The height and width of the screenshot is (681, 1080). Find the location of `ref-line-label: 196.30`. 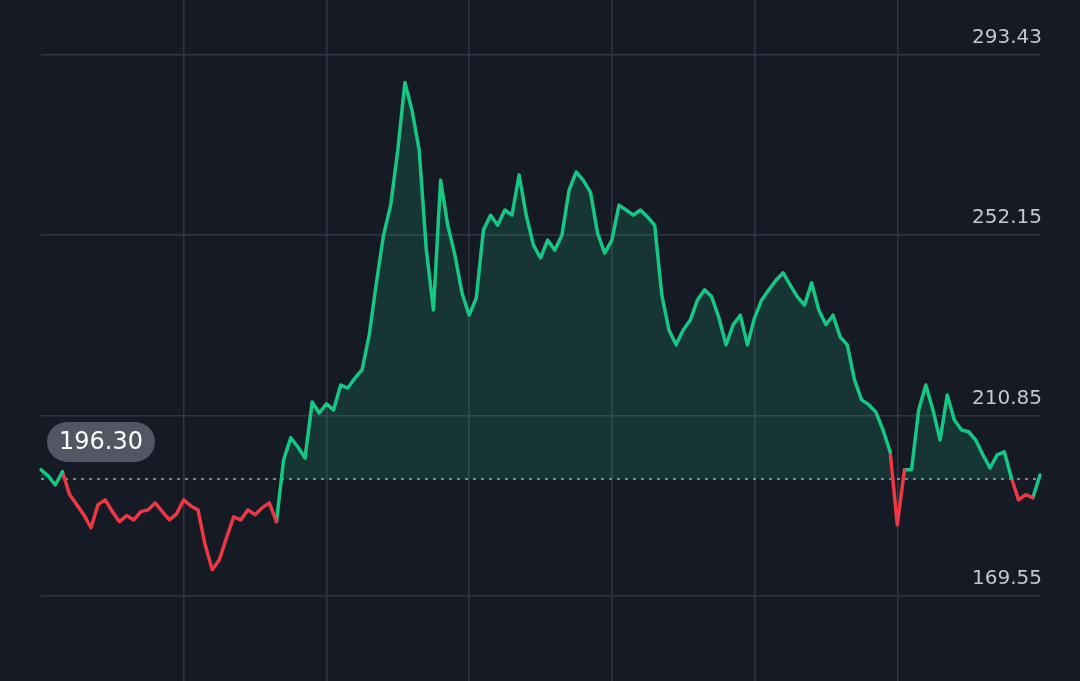

ref-line-label: 196.30 is located at coordinates (101, 441).